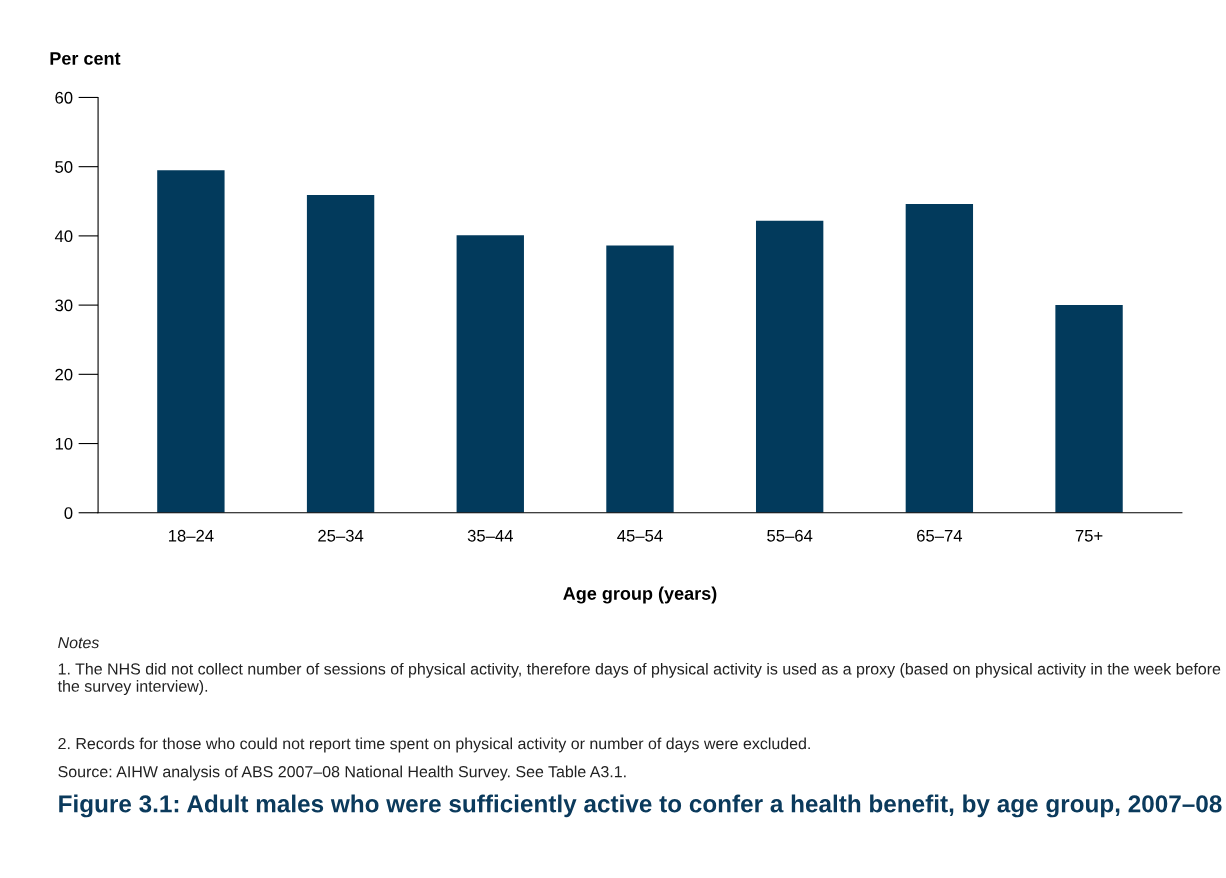  What do you see at coordinates (640, 806) in the screenshot?
I see `text: Figure 3.1: Adult males who were sufficiently active to confer a health benefit, by age group, 2007–08` at bounding box center [640, 806].